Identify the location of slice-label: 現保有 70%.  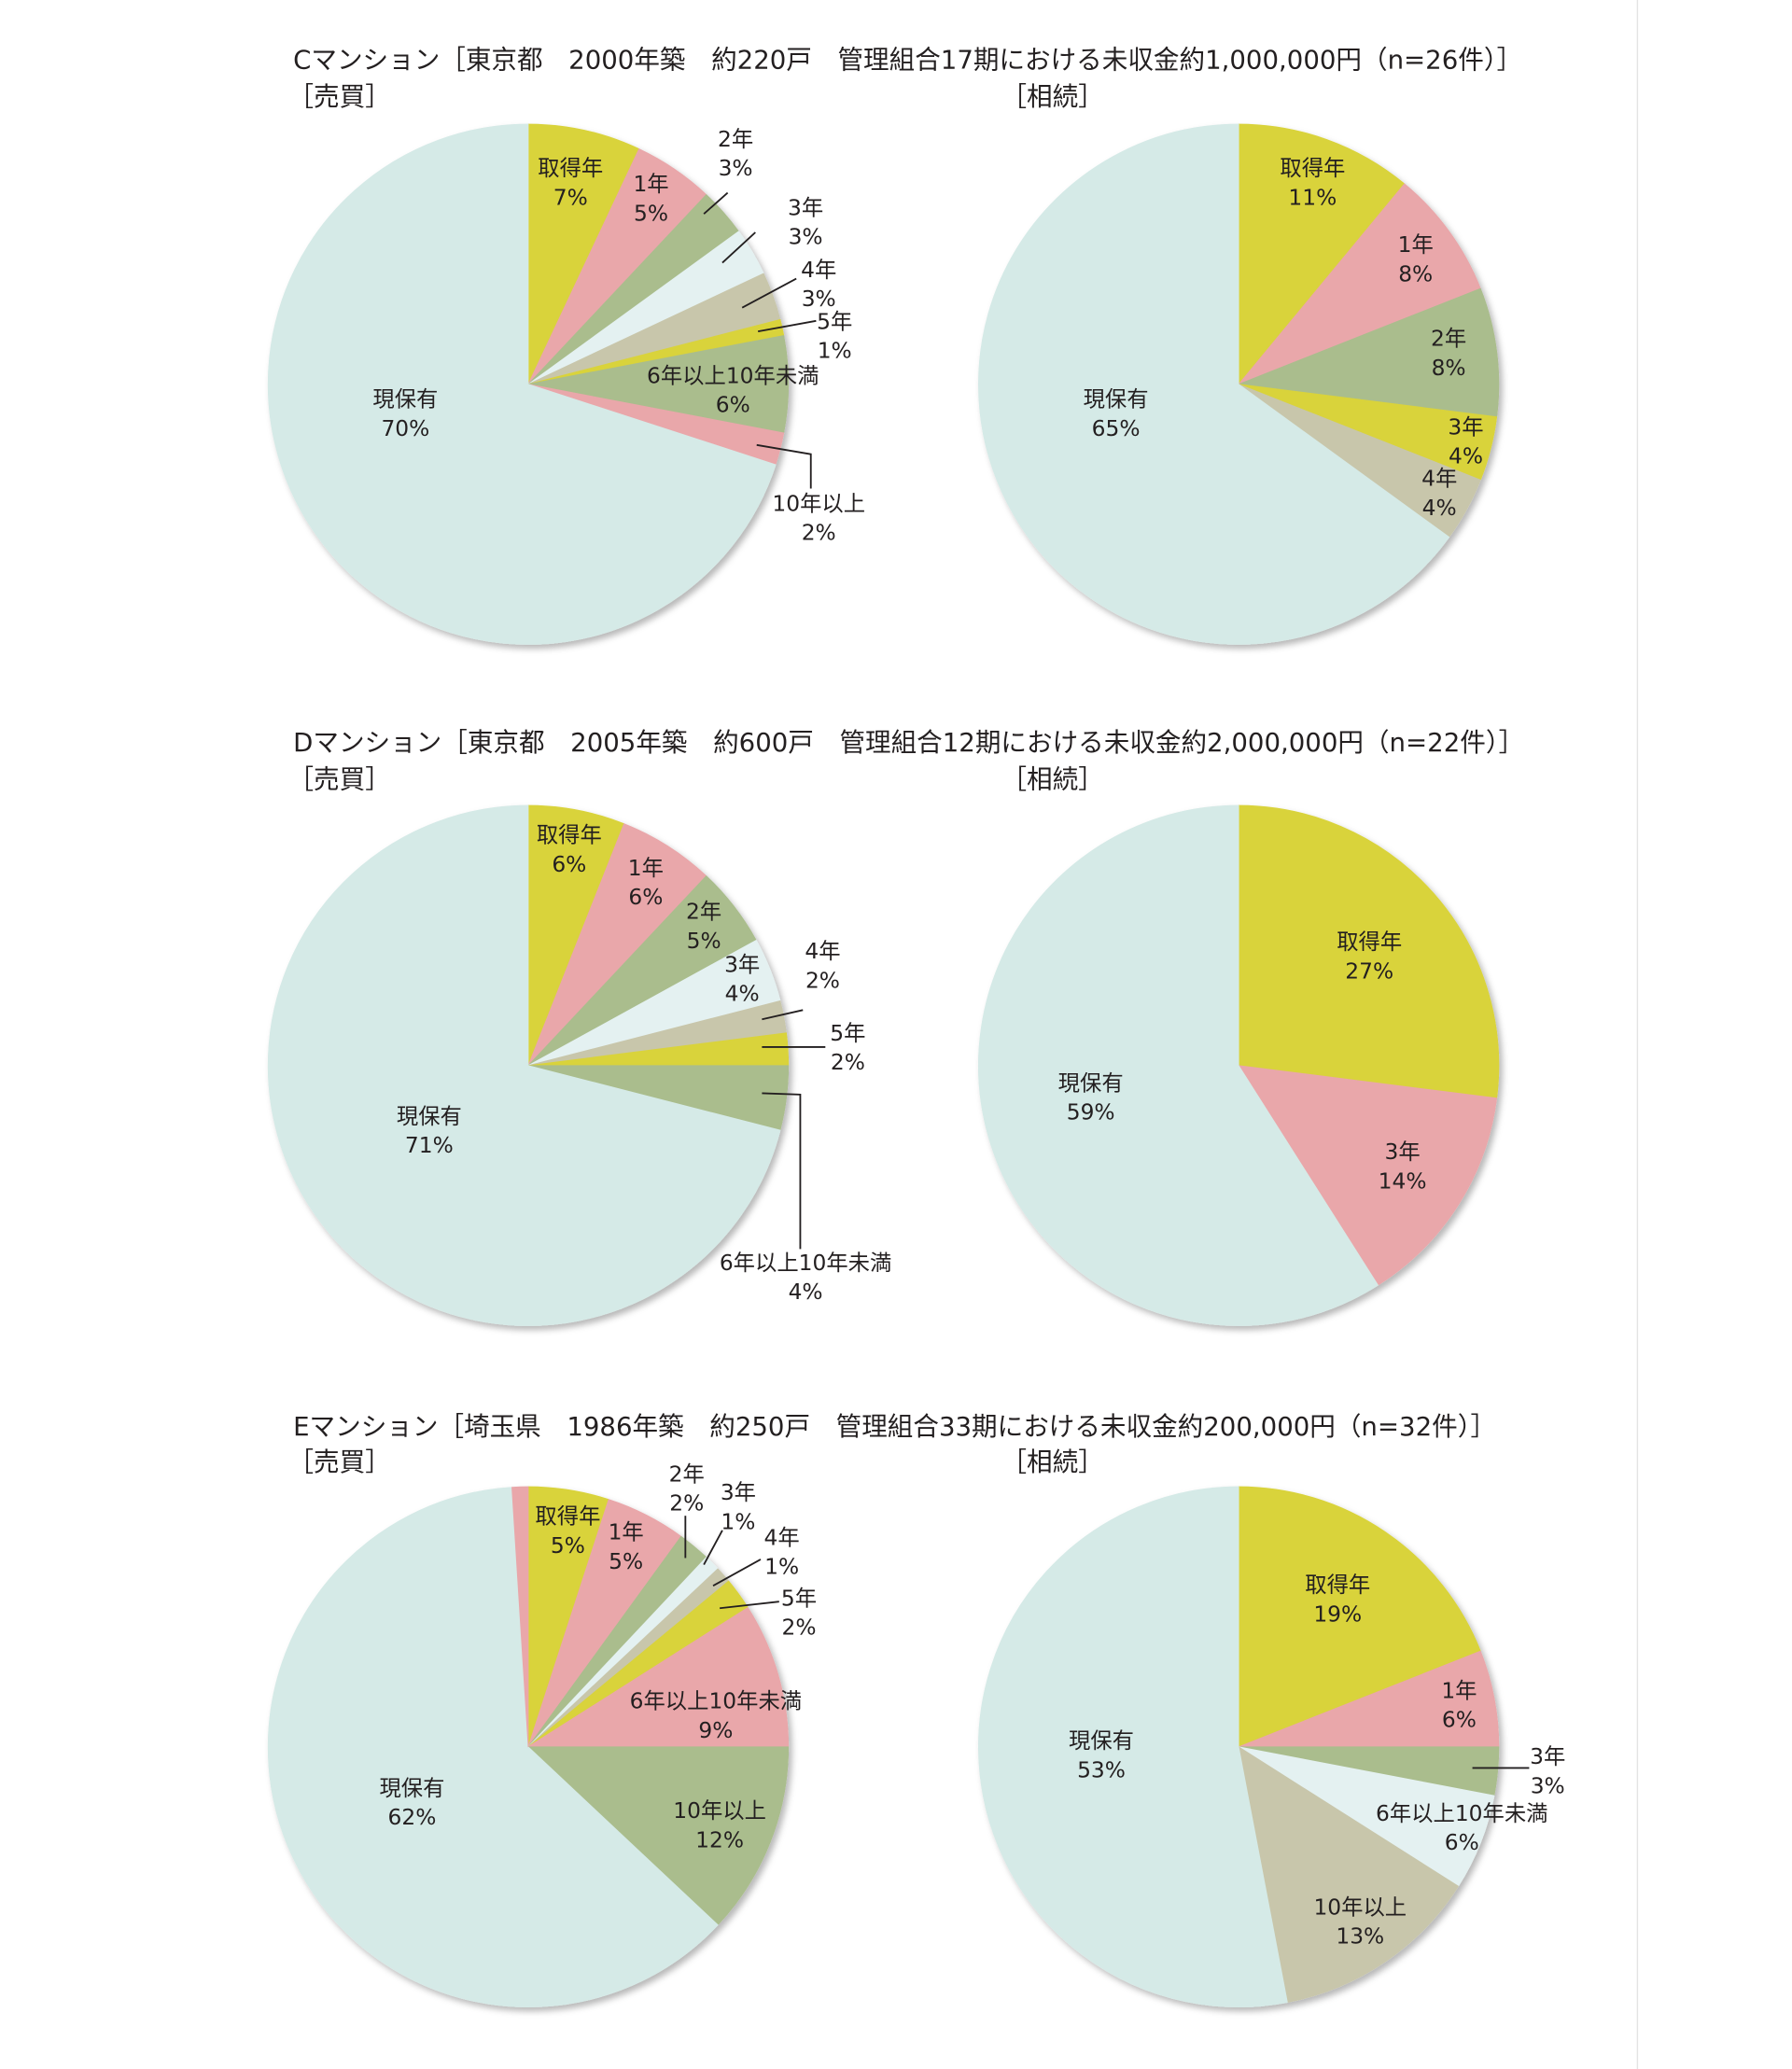
(405, 413).